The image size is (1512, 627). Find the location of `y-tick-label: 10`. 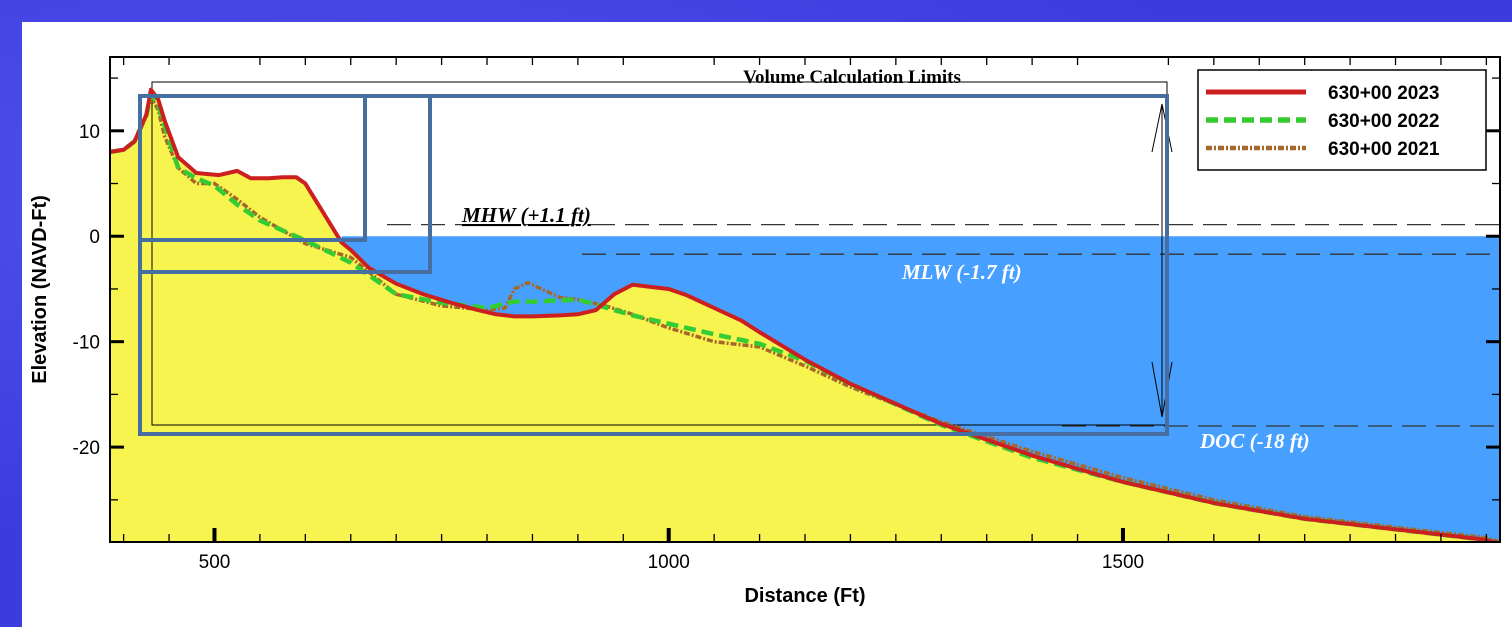

y-tick-label: 10 is located at coordinates (89, 132).